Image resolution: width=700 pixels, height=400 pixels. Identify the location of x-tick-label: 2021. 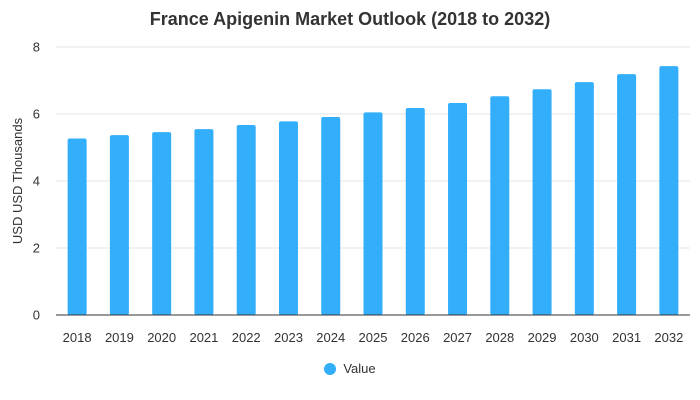
(203, 337).